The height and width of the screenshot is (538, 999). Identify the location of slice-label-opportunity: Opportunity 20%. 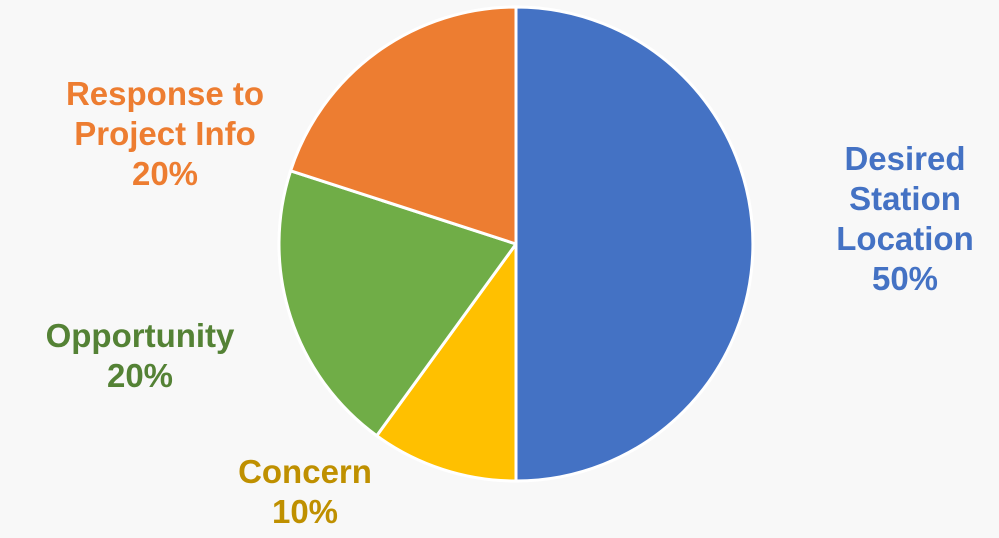
(140, 356).